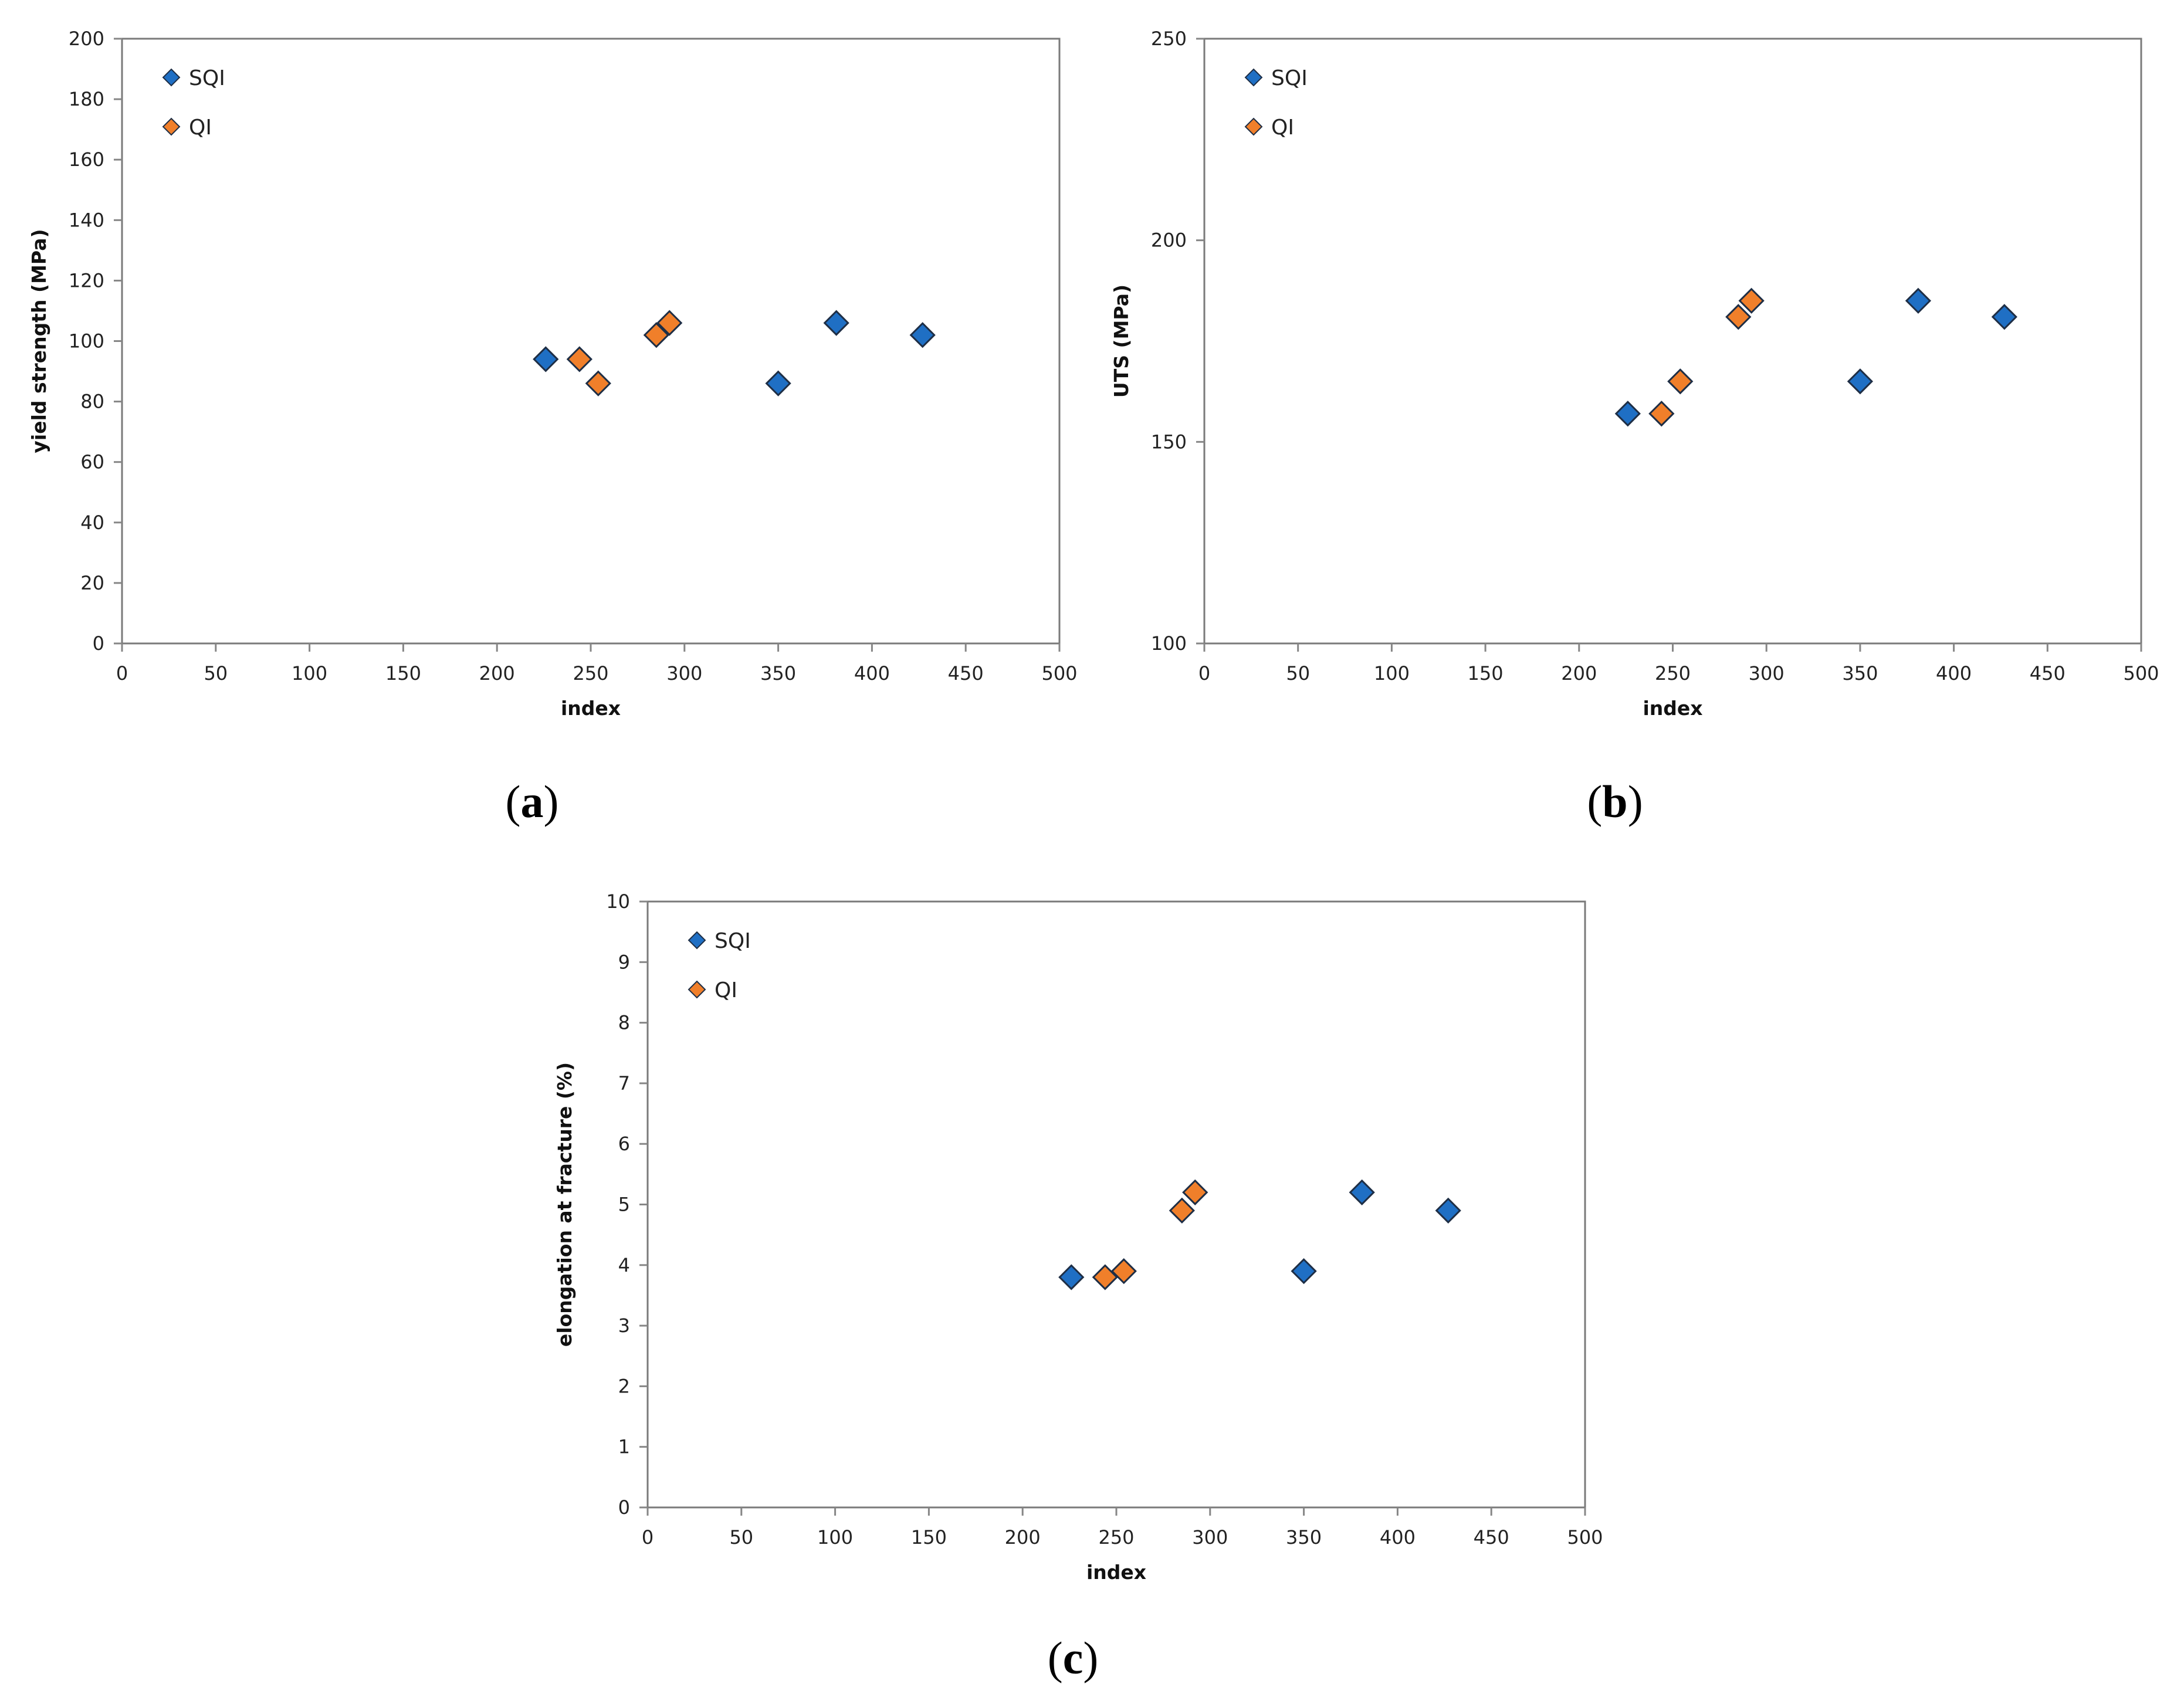 The width and height of the screenshot is (2184, 1701). Describe the element at coordinates (1615, 801) in the screenshot. I see `panel-label-b: (b)` at that location.